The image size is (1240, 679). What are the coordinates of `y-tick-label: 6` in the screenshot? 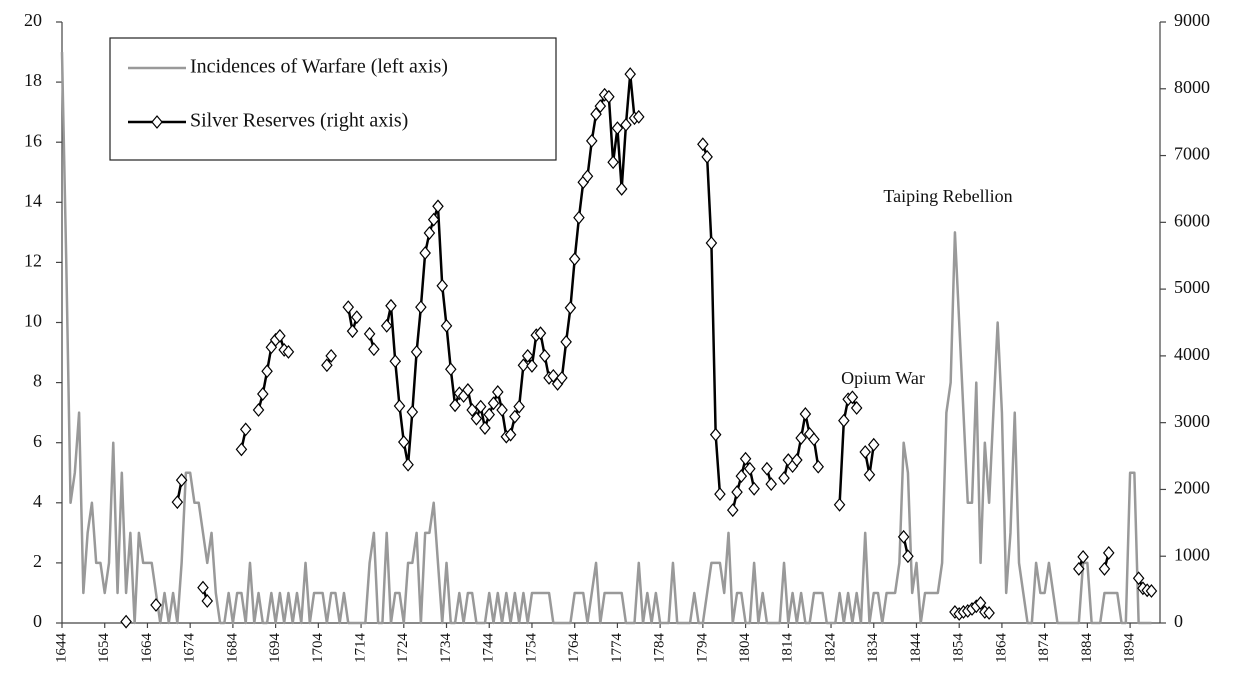 It's located at (37, 441).